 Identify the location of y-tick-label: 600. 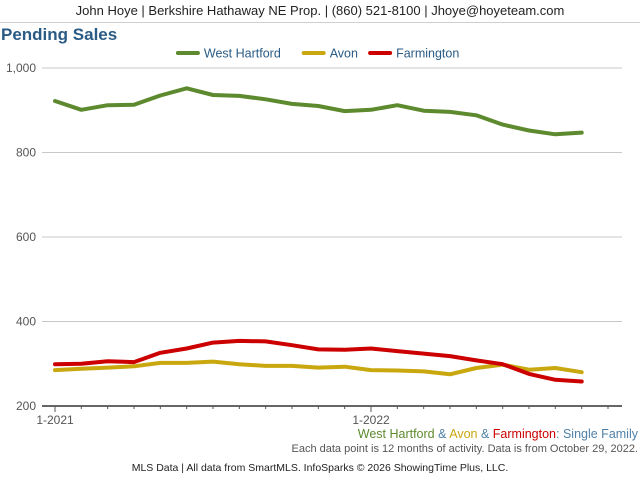
(26, 237).